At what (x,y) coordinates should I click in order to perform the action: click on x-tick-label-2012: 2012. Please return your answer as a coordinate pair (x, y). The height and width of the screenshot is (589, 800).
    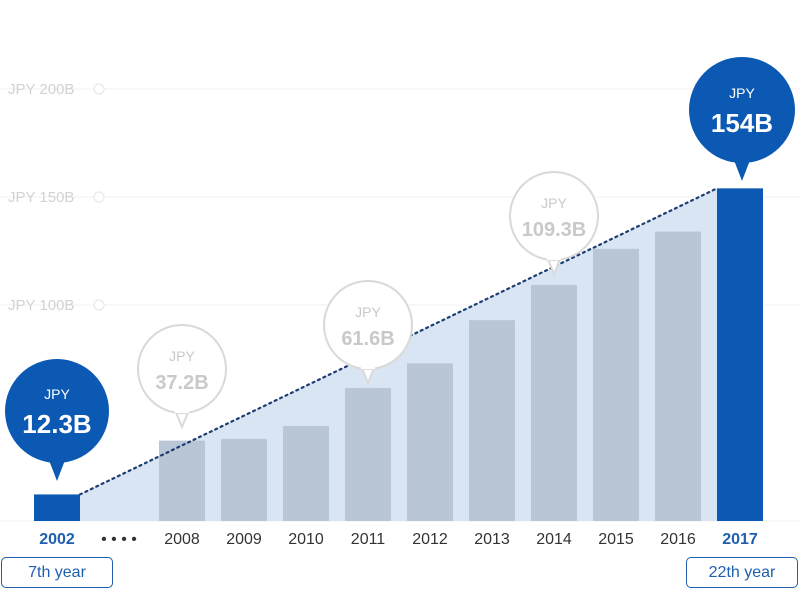
    Looking at the image, I should click on (430, 539).